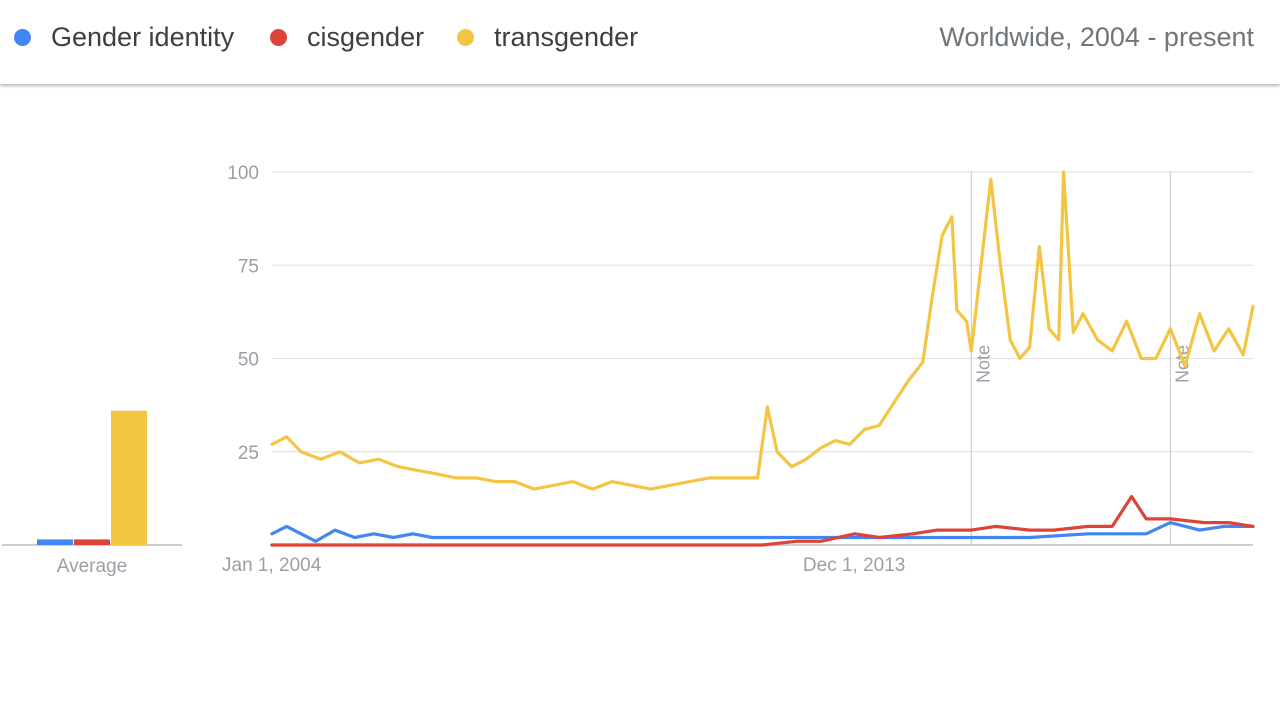 The image size is (1280, 721). Describe the element at coordinates (143, 36) in the screenshot. I see `legend-label-gender-identity: Gender identity` at that location.